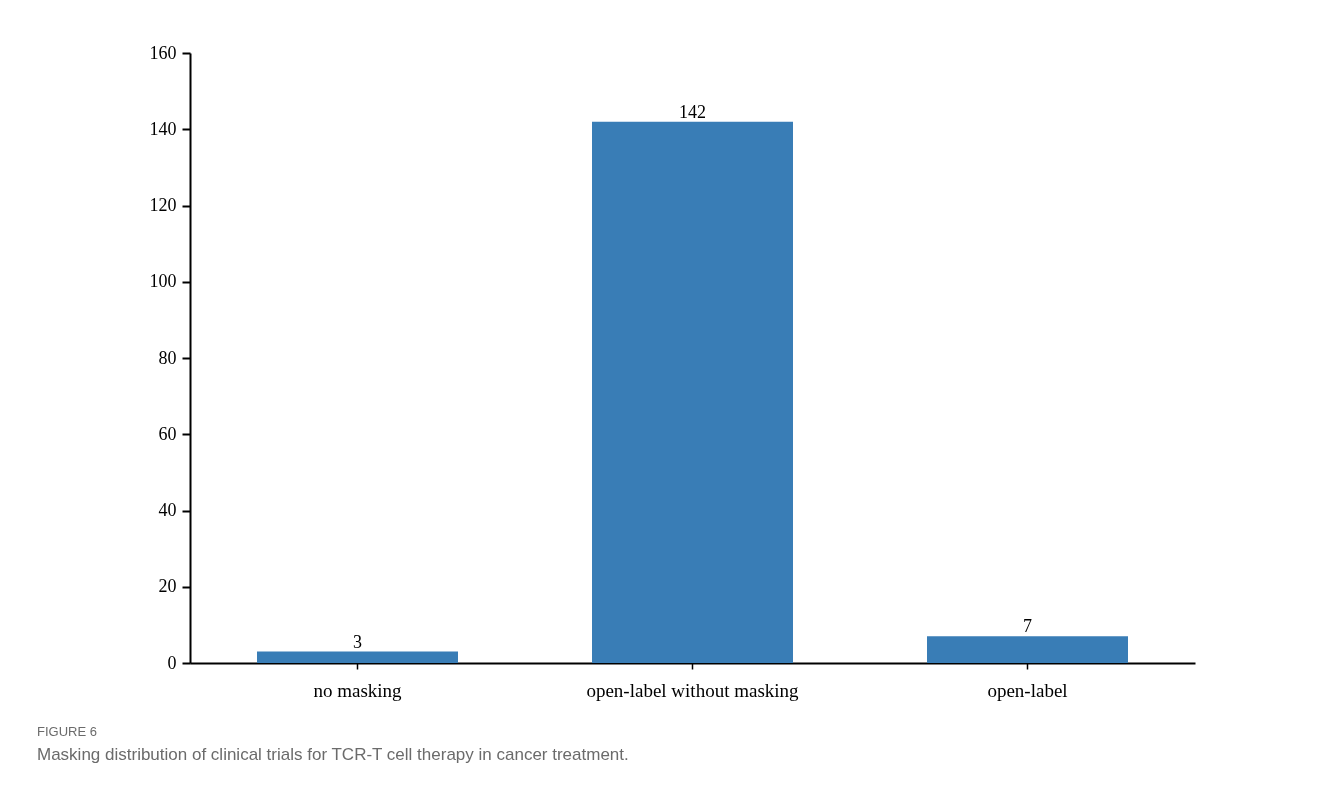 The height and width of the screenshot is (787, 1319). What do you see at coordinates (358, 690) in the screenshot?
I see `x-tick-label: no masking` at bounding box center [358, 690].